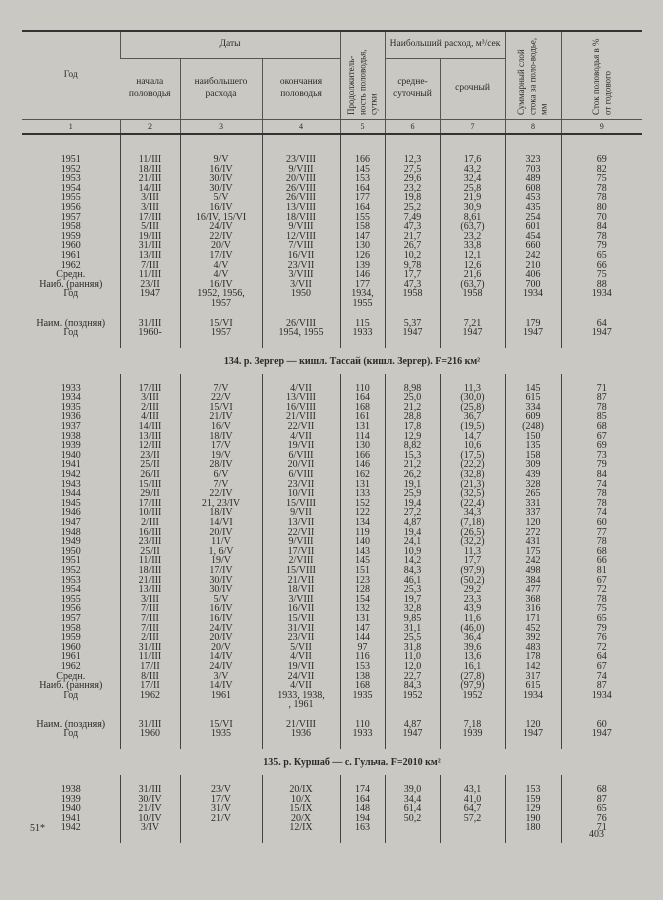 Image resolution: width=663 pixels, height=900 pixels. Describe the element at coordinates (71, 724) in the screenshot. I see `table-cell: Наим. (поздняя)` at that location.